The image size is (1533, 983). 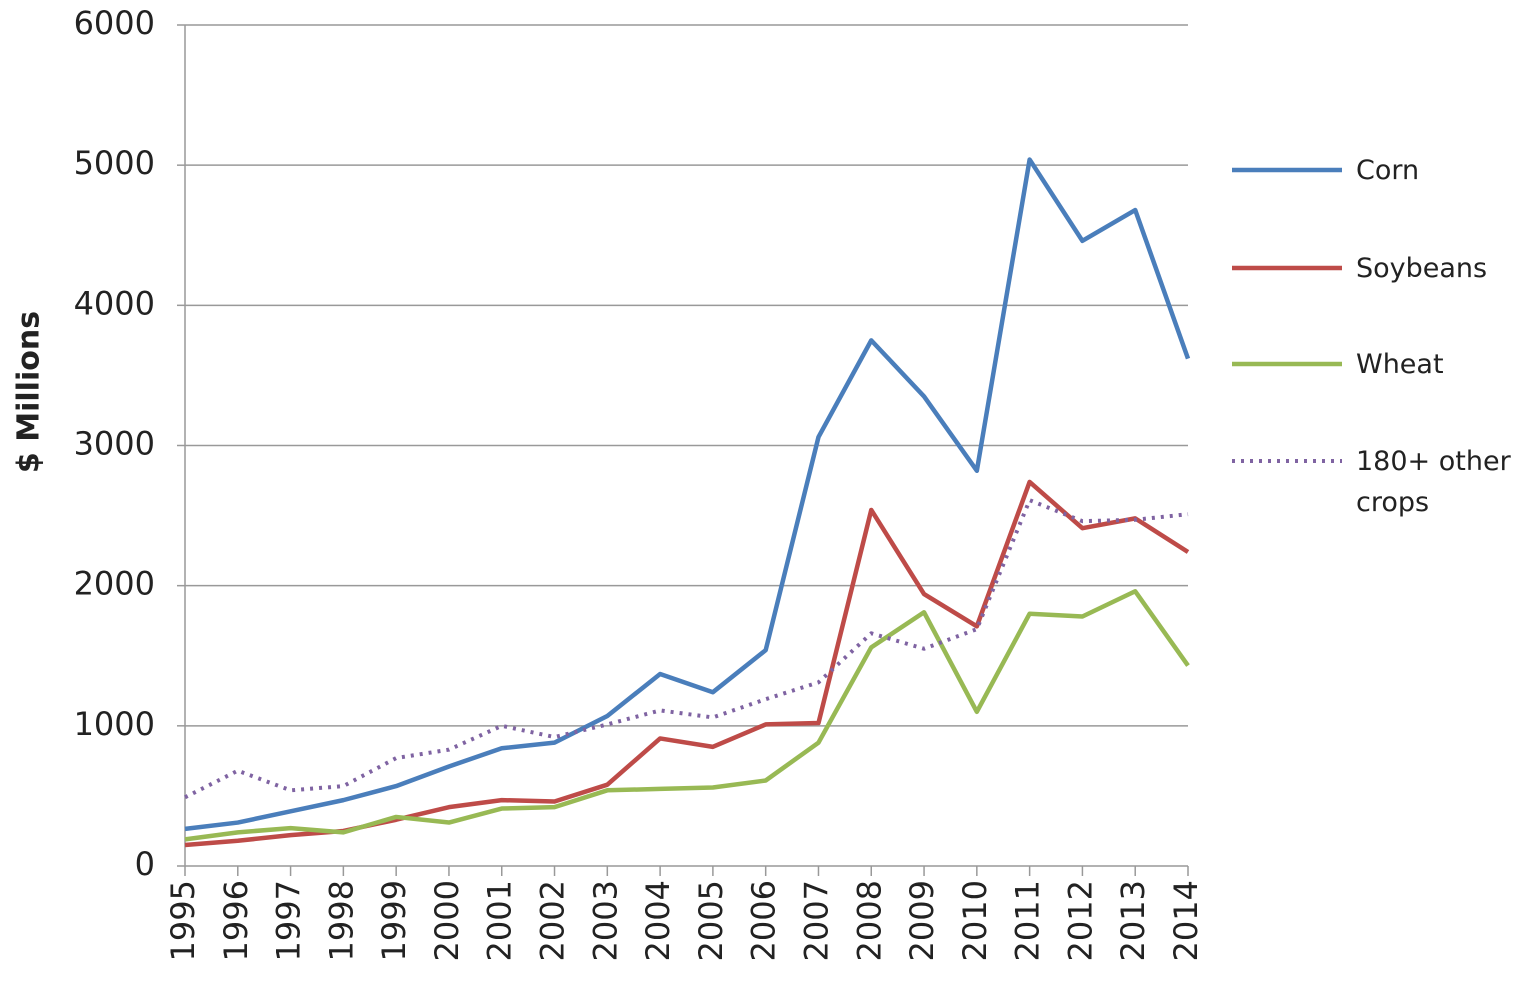 I want to click on y-tick-label: 1000, so click(x=114, y=724).